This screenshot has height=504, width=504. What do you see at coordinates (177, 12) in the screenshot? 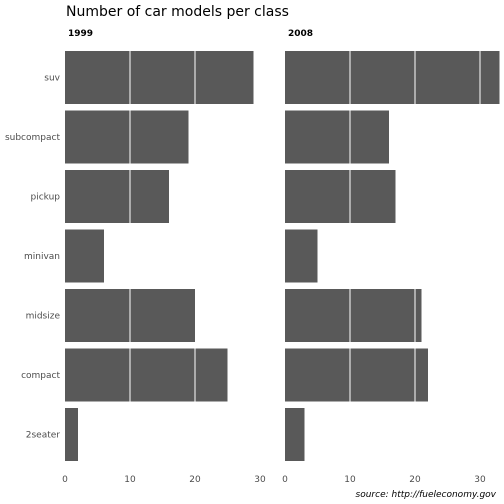
I see `chart-title: Number of car models per class` at bounding box center [177, 12].